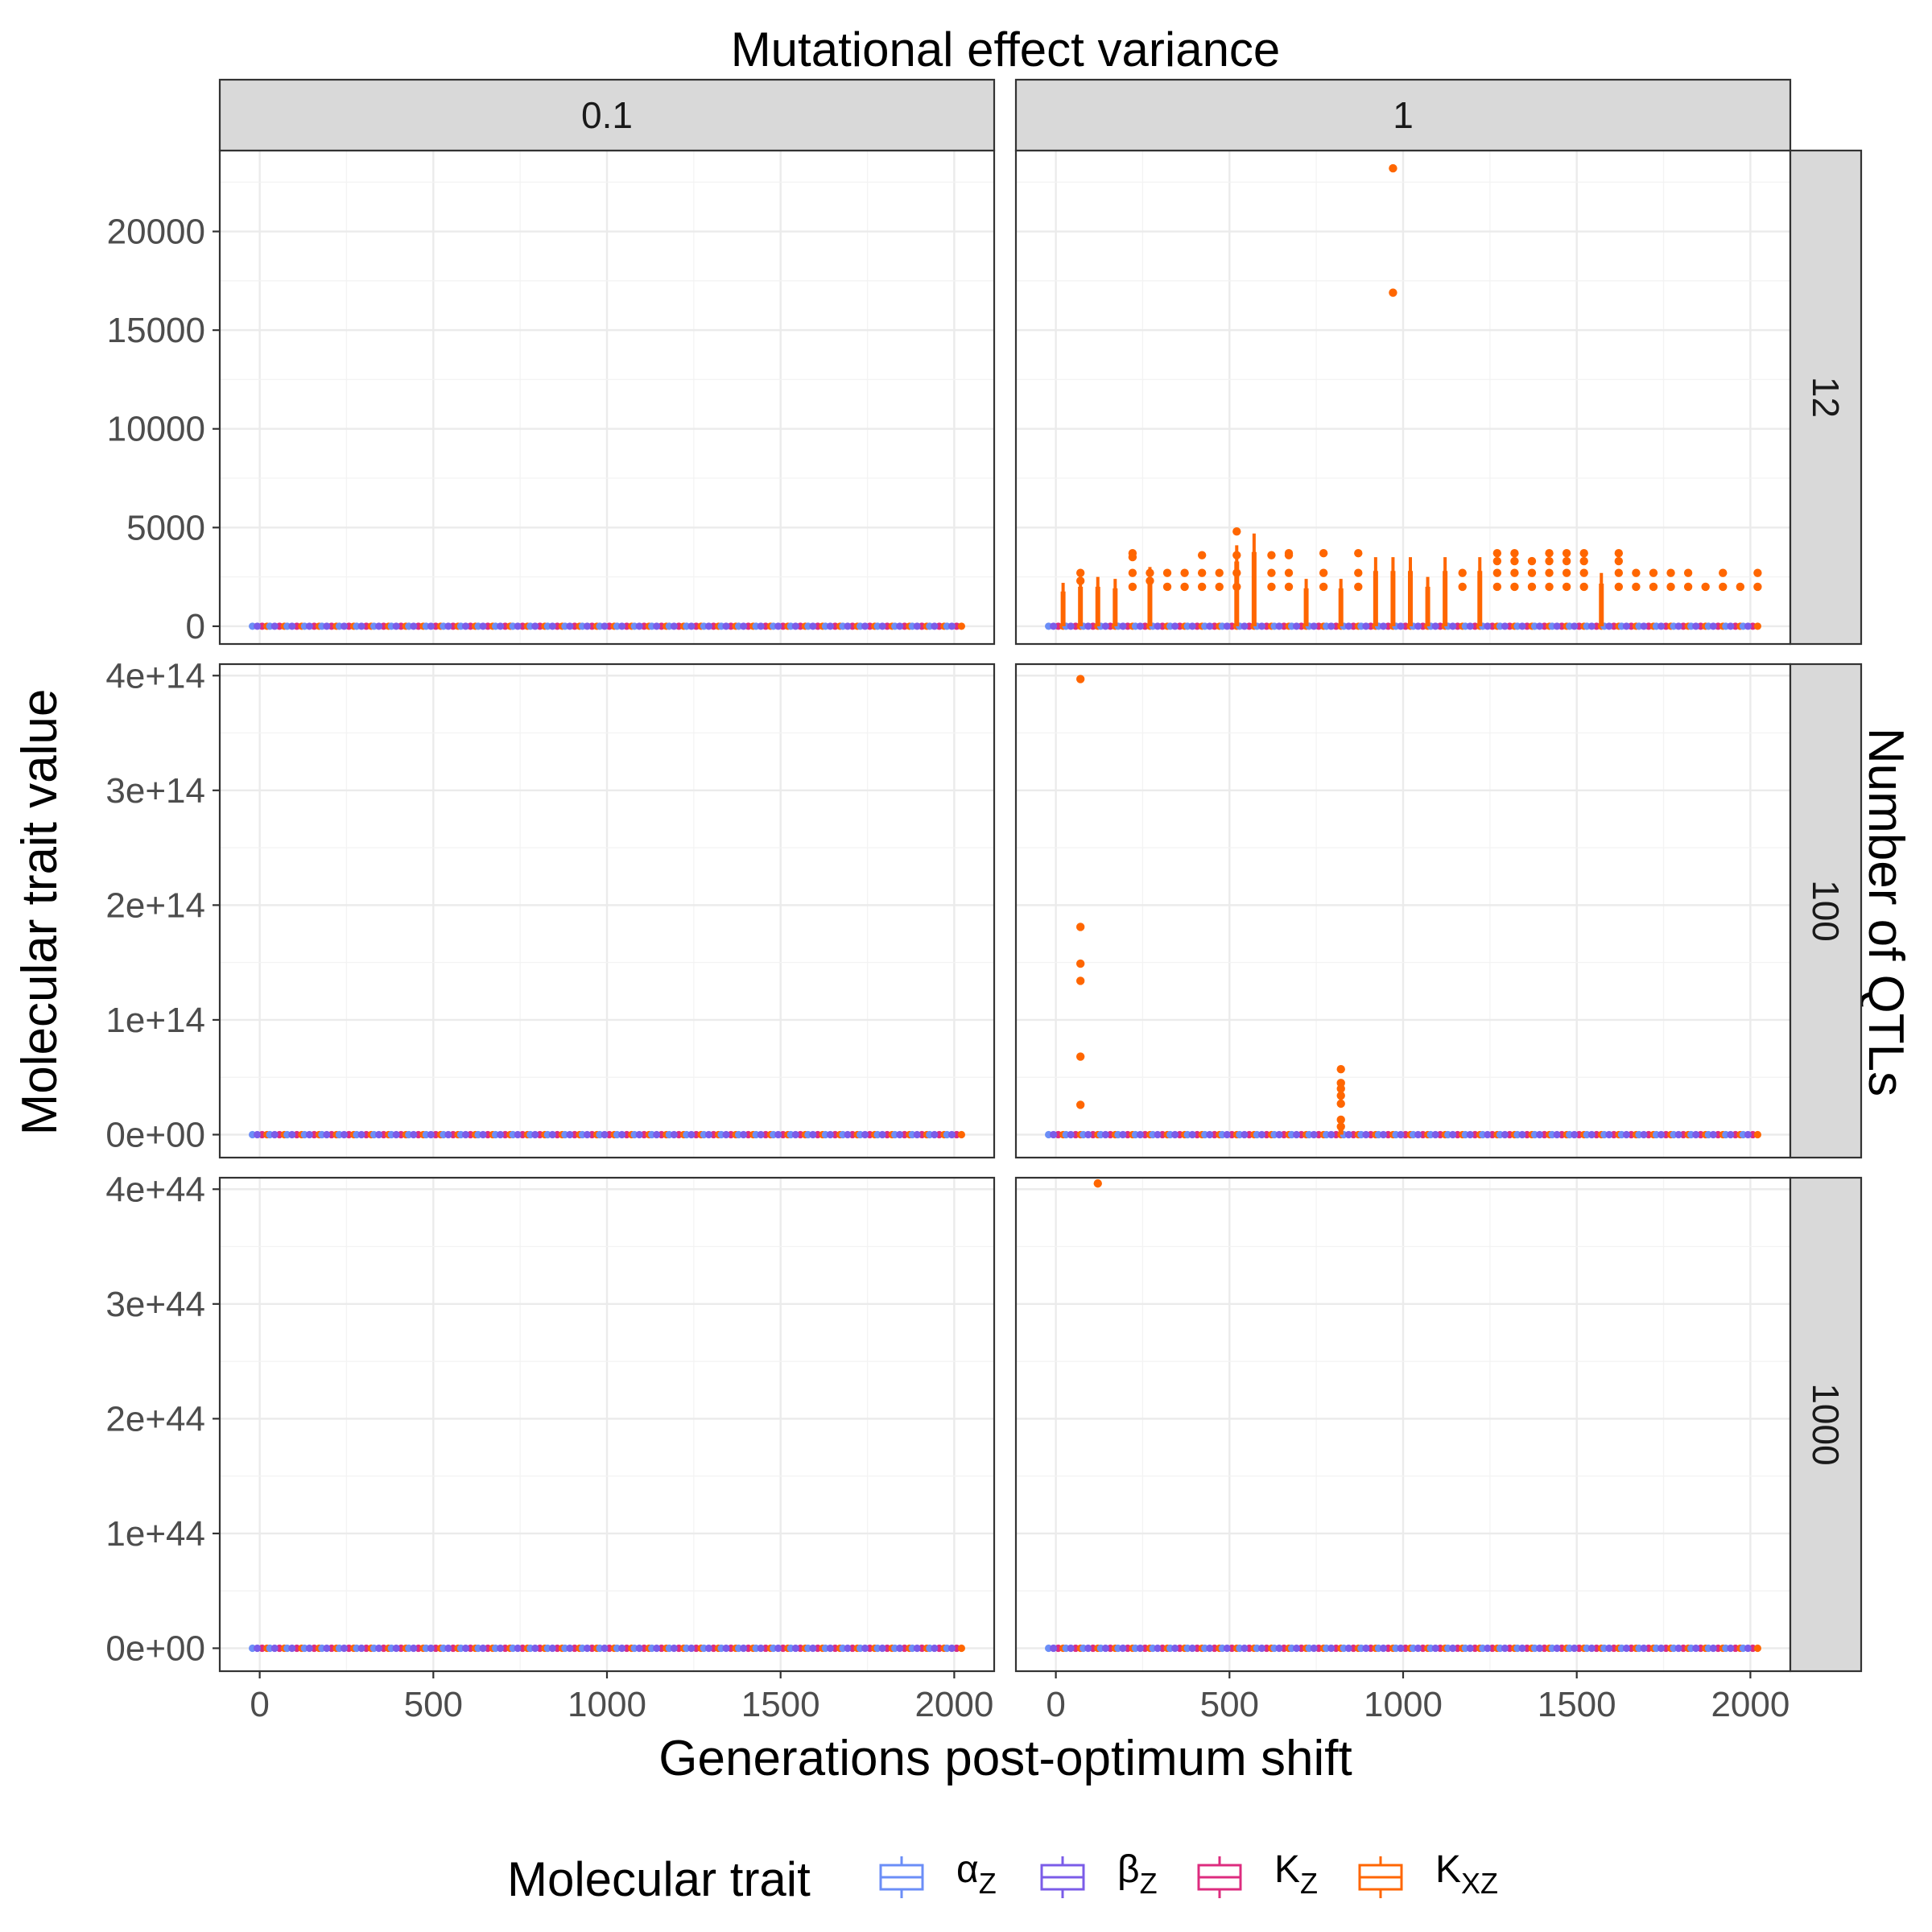  Describe the element at coordinates (1826, 911) in the screenshot. I see `row-strip-label: 100` at that location.